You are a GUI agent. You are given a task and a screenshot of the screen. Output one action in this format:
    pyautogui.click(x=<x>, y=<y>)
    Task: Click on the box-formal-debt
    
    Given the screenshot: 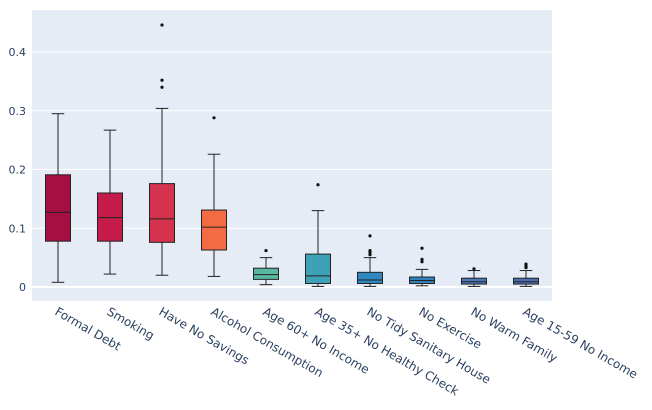 What is the action you would take?
    pyautogui.click(x=58, y=198)
    